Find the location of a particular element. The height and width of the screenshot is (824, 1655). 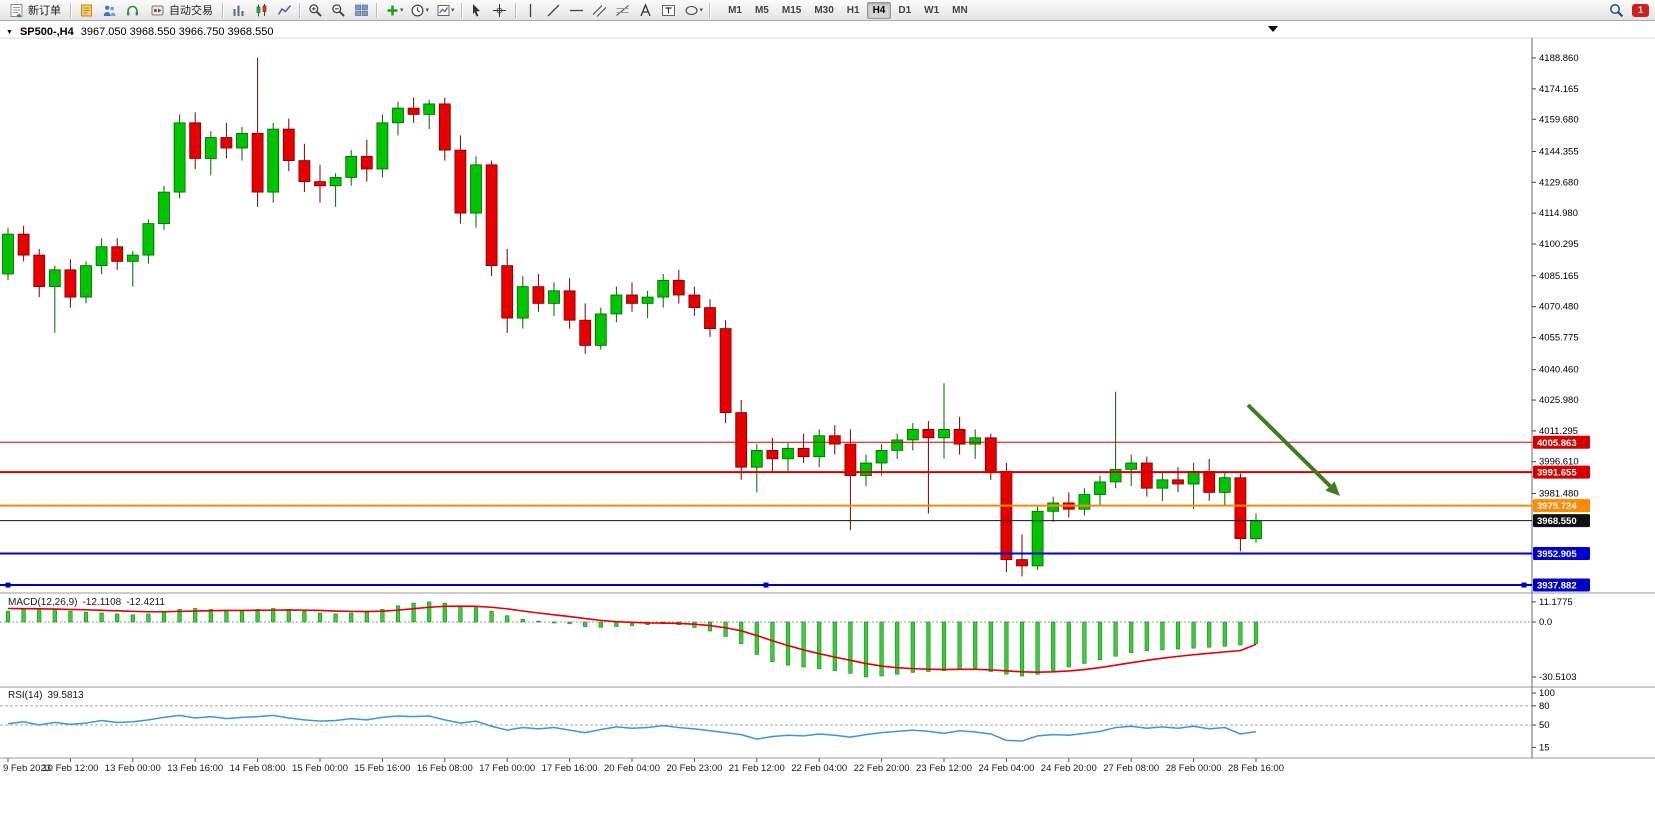

timeframe-button-M15: M15 is located at coordinates (791, 10).